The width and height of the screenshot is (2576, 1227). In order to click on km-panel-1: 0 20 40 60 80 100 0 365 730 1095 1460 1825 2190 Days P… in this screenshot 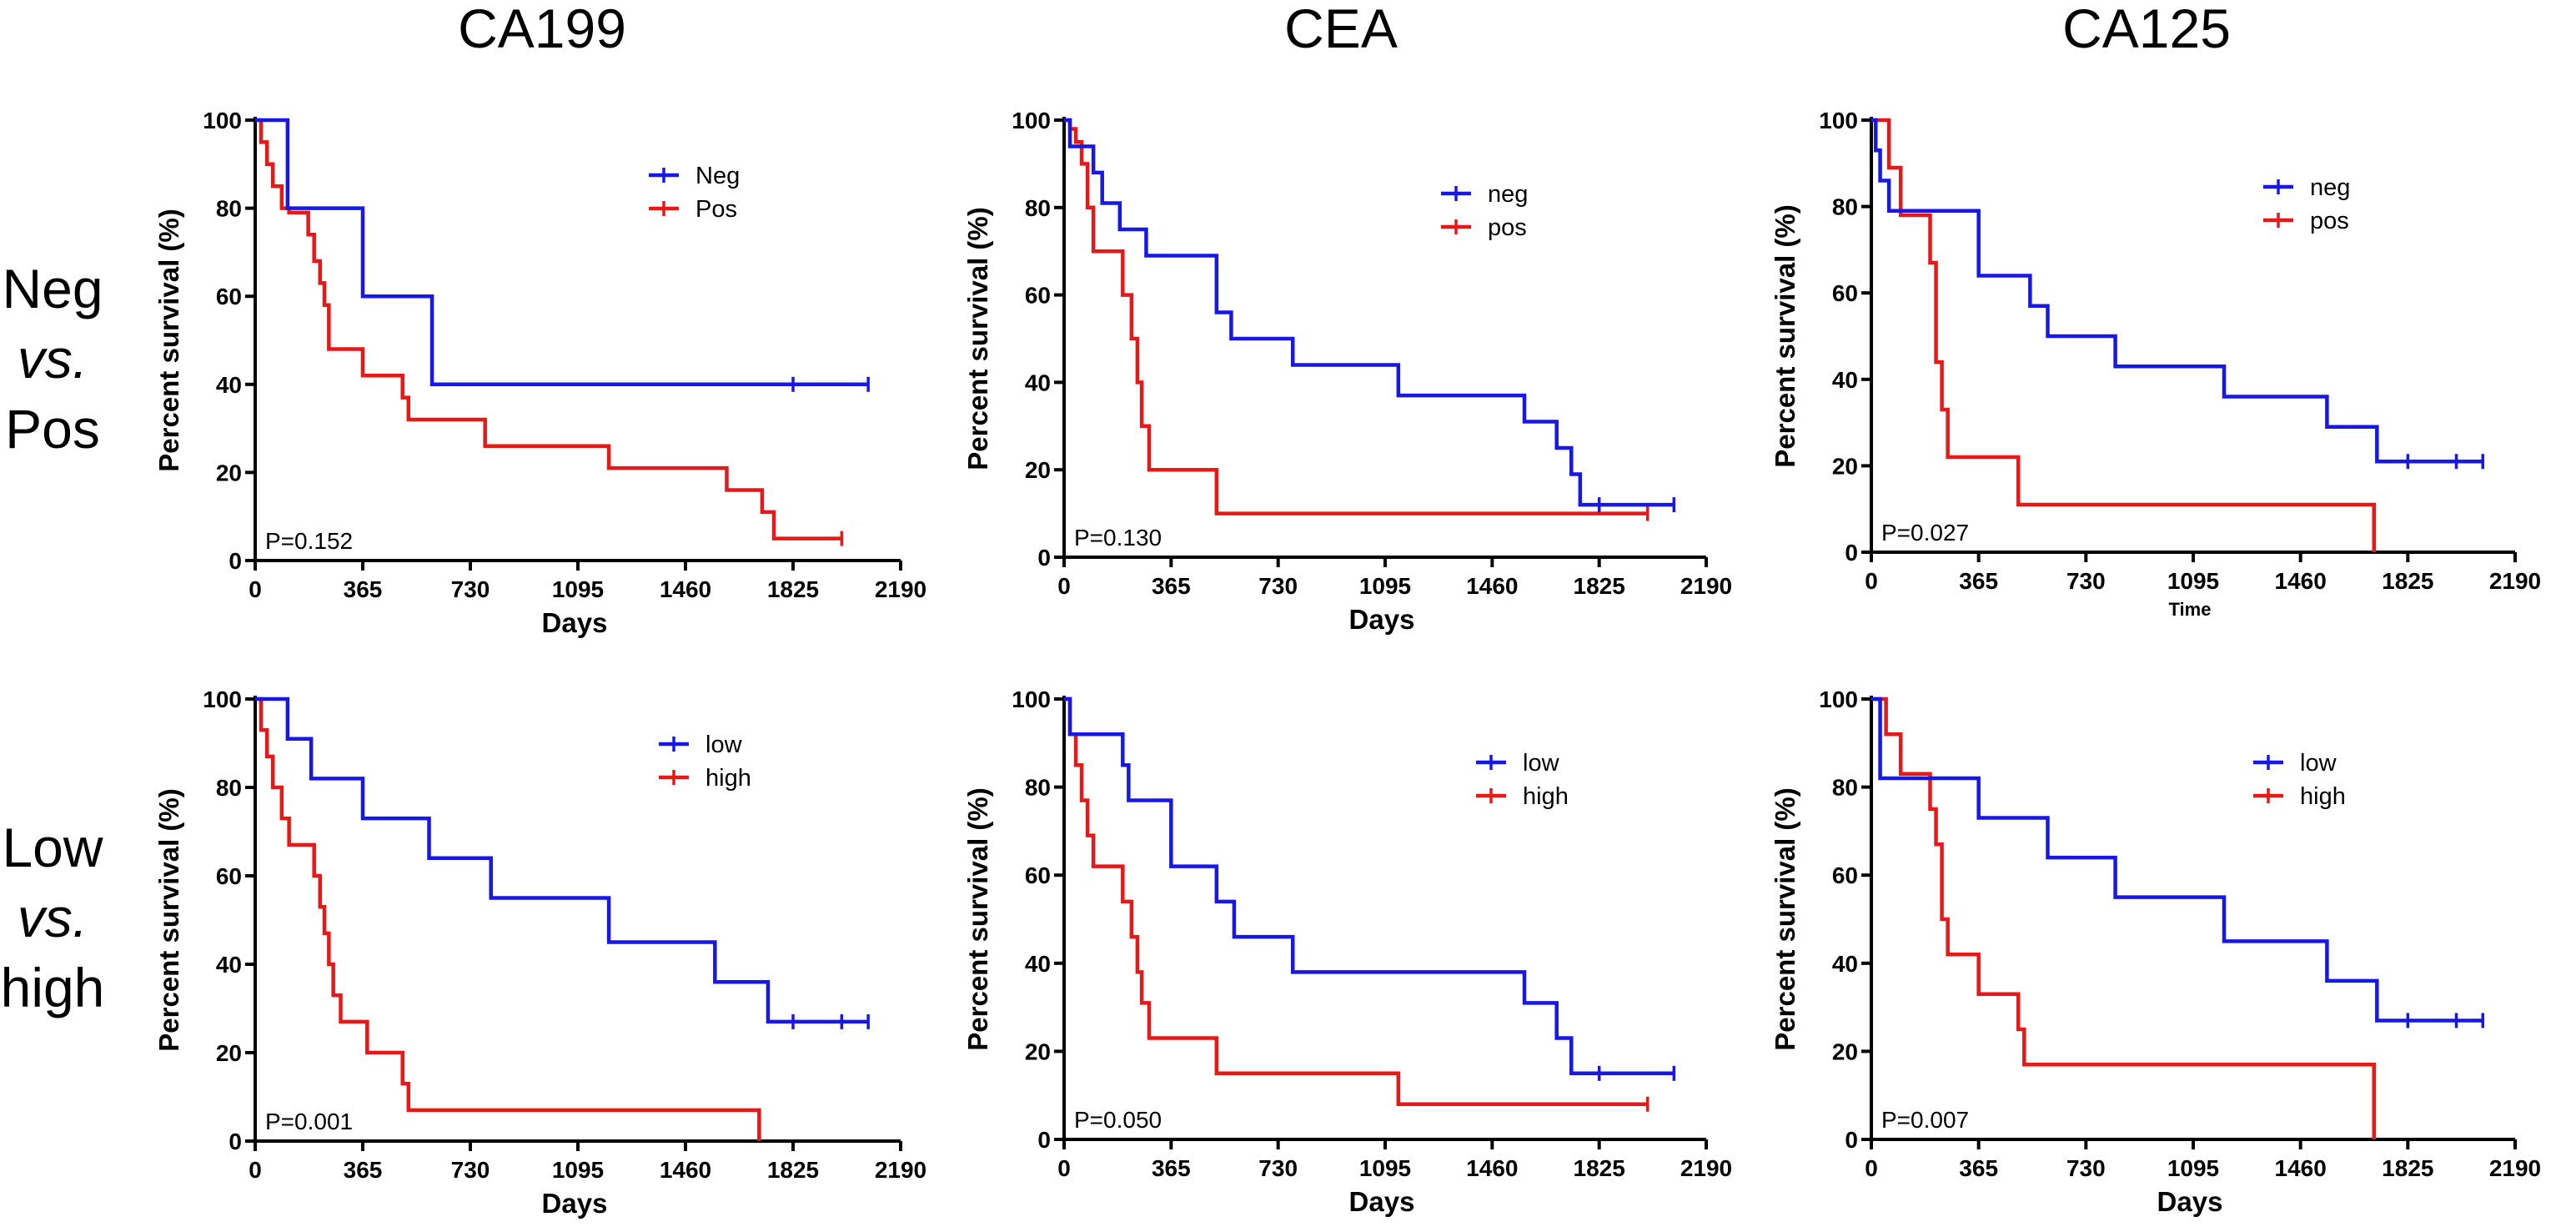, I will do `click(539, 373)`.